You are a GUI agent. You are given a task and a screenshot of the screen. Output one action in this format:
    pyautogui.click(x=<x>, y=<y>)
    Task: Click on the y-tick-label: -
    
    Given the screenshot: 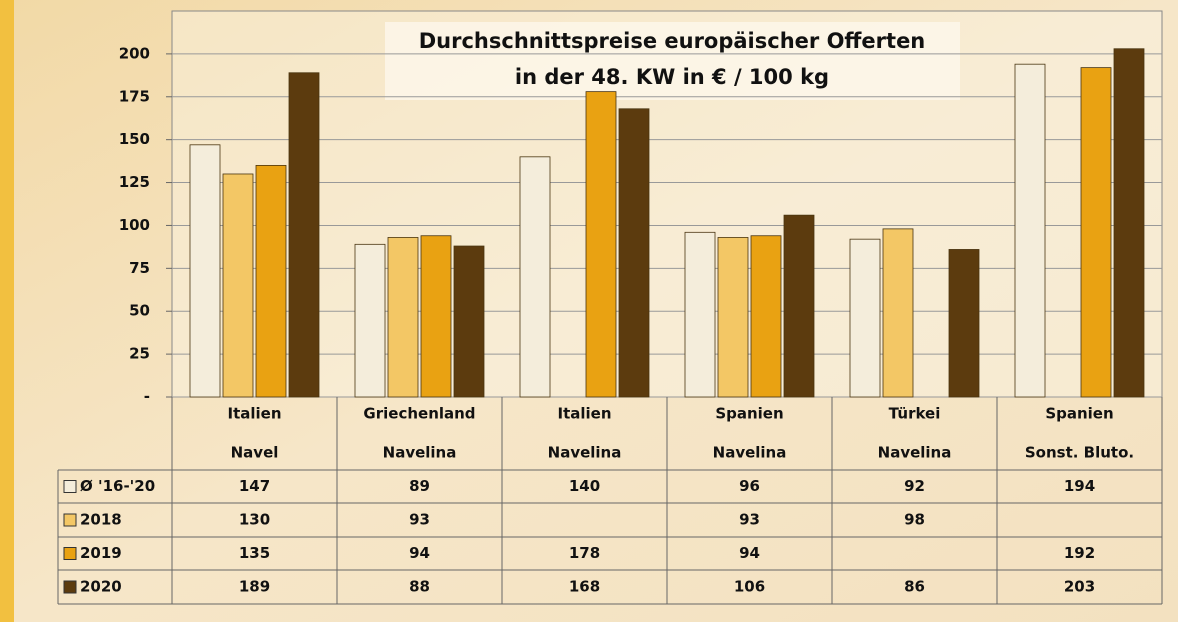 What is the action you would take?
    pyautogui.click(x=147, y=397)
    